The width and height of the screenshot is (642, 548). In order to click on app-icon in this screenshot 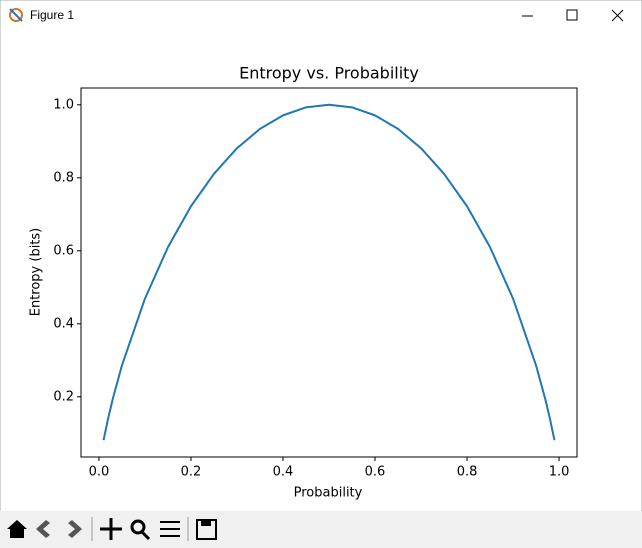, I will do `click(16, 15)`.